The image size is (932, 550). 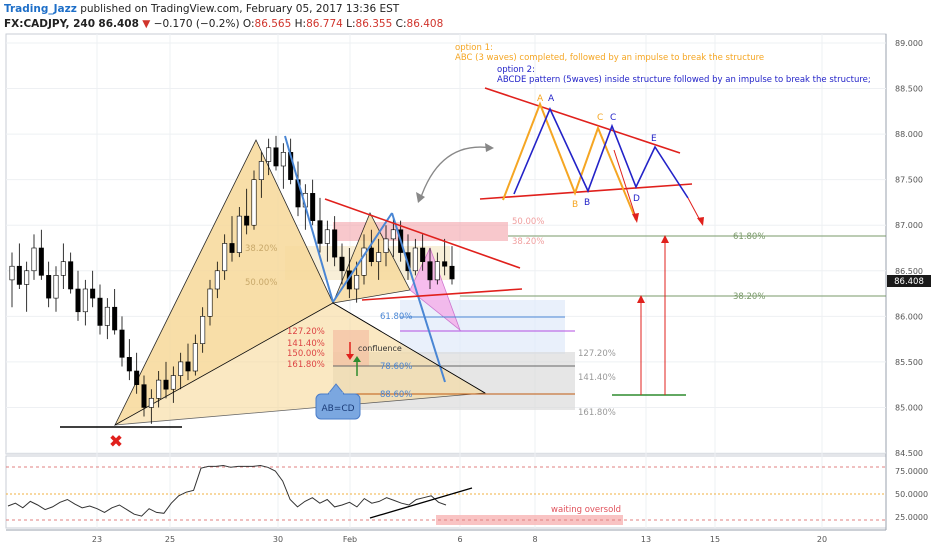 I want to click on wave-label-b-blue: B, so click(x=587, y=203).